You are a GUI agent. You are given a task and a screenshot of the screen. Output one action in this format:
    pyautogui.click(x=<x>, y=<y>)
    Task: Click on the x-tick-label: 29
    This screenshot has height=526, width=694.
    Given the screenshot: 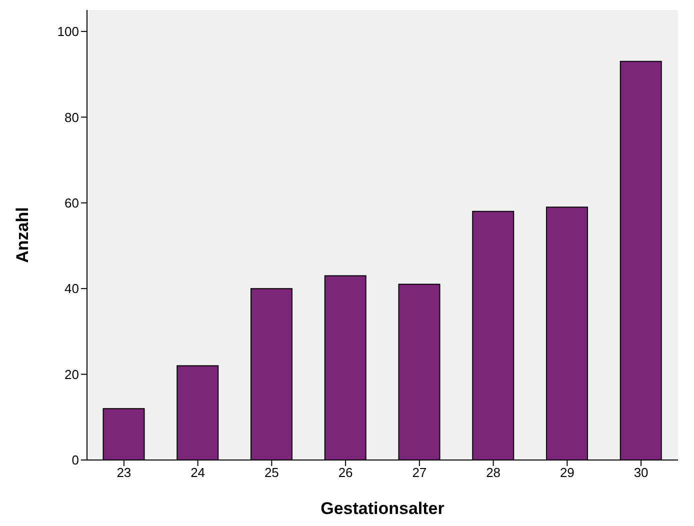 What is the action you would take?
    pyautogui.click(x=567, y=472)
    